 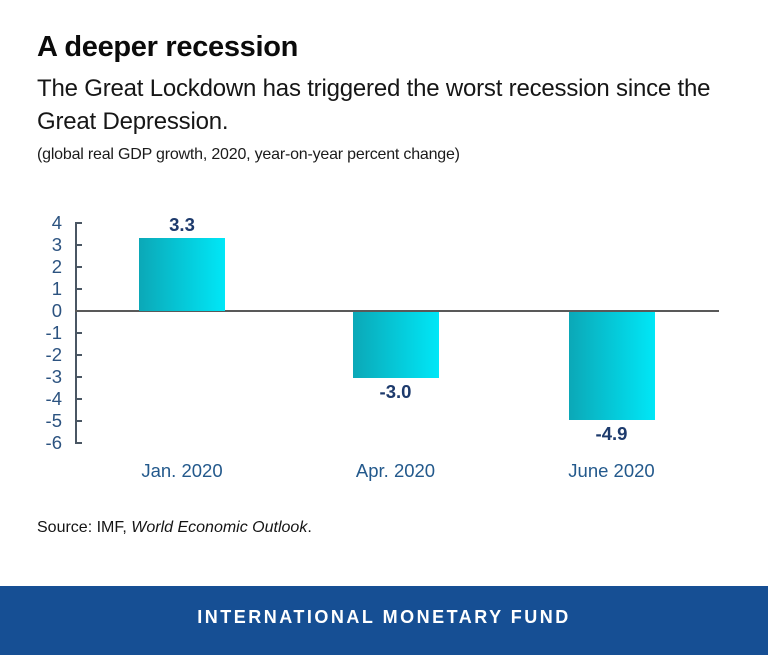 What do you see at coordinates (384, 617) in the screenshot?
I see `imf-footer-label: INTERNATIONAL MONETARY FUND` at bounding box center [384, 617].